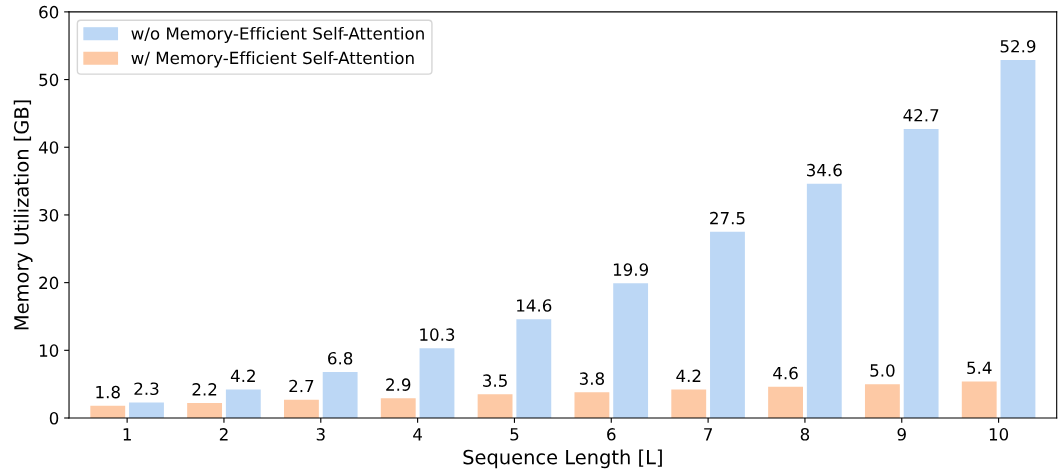  What do you see at coordinates (901, 434) in the screenshot?
I see `x-tick-label: 9` at bounding box center [901, 434].